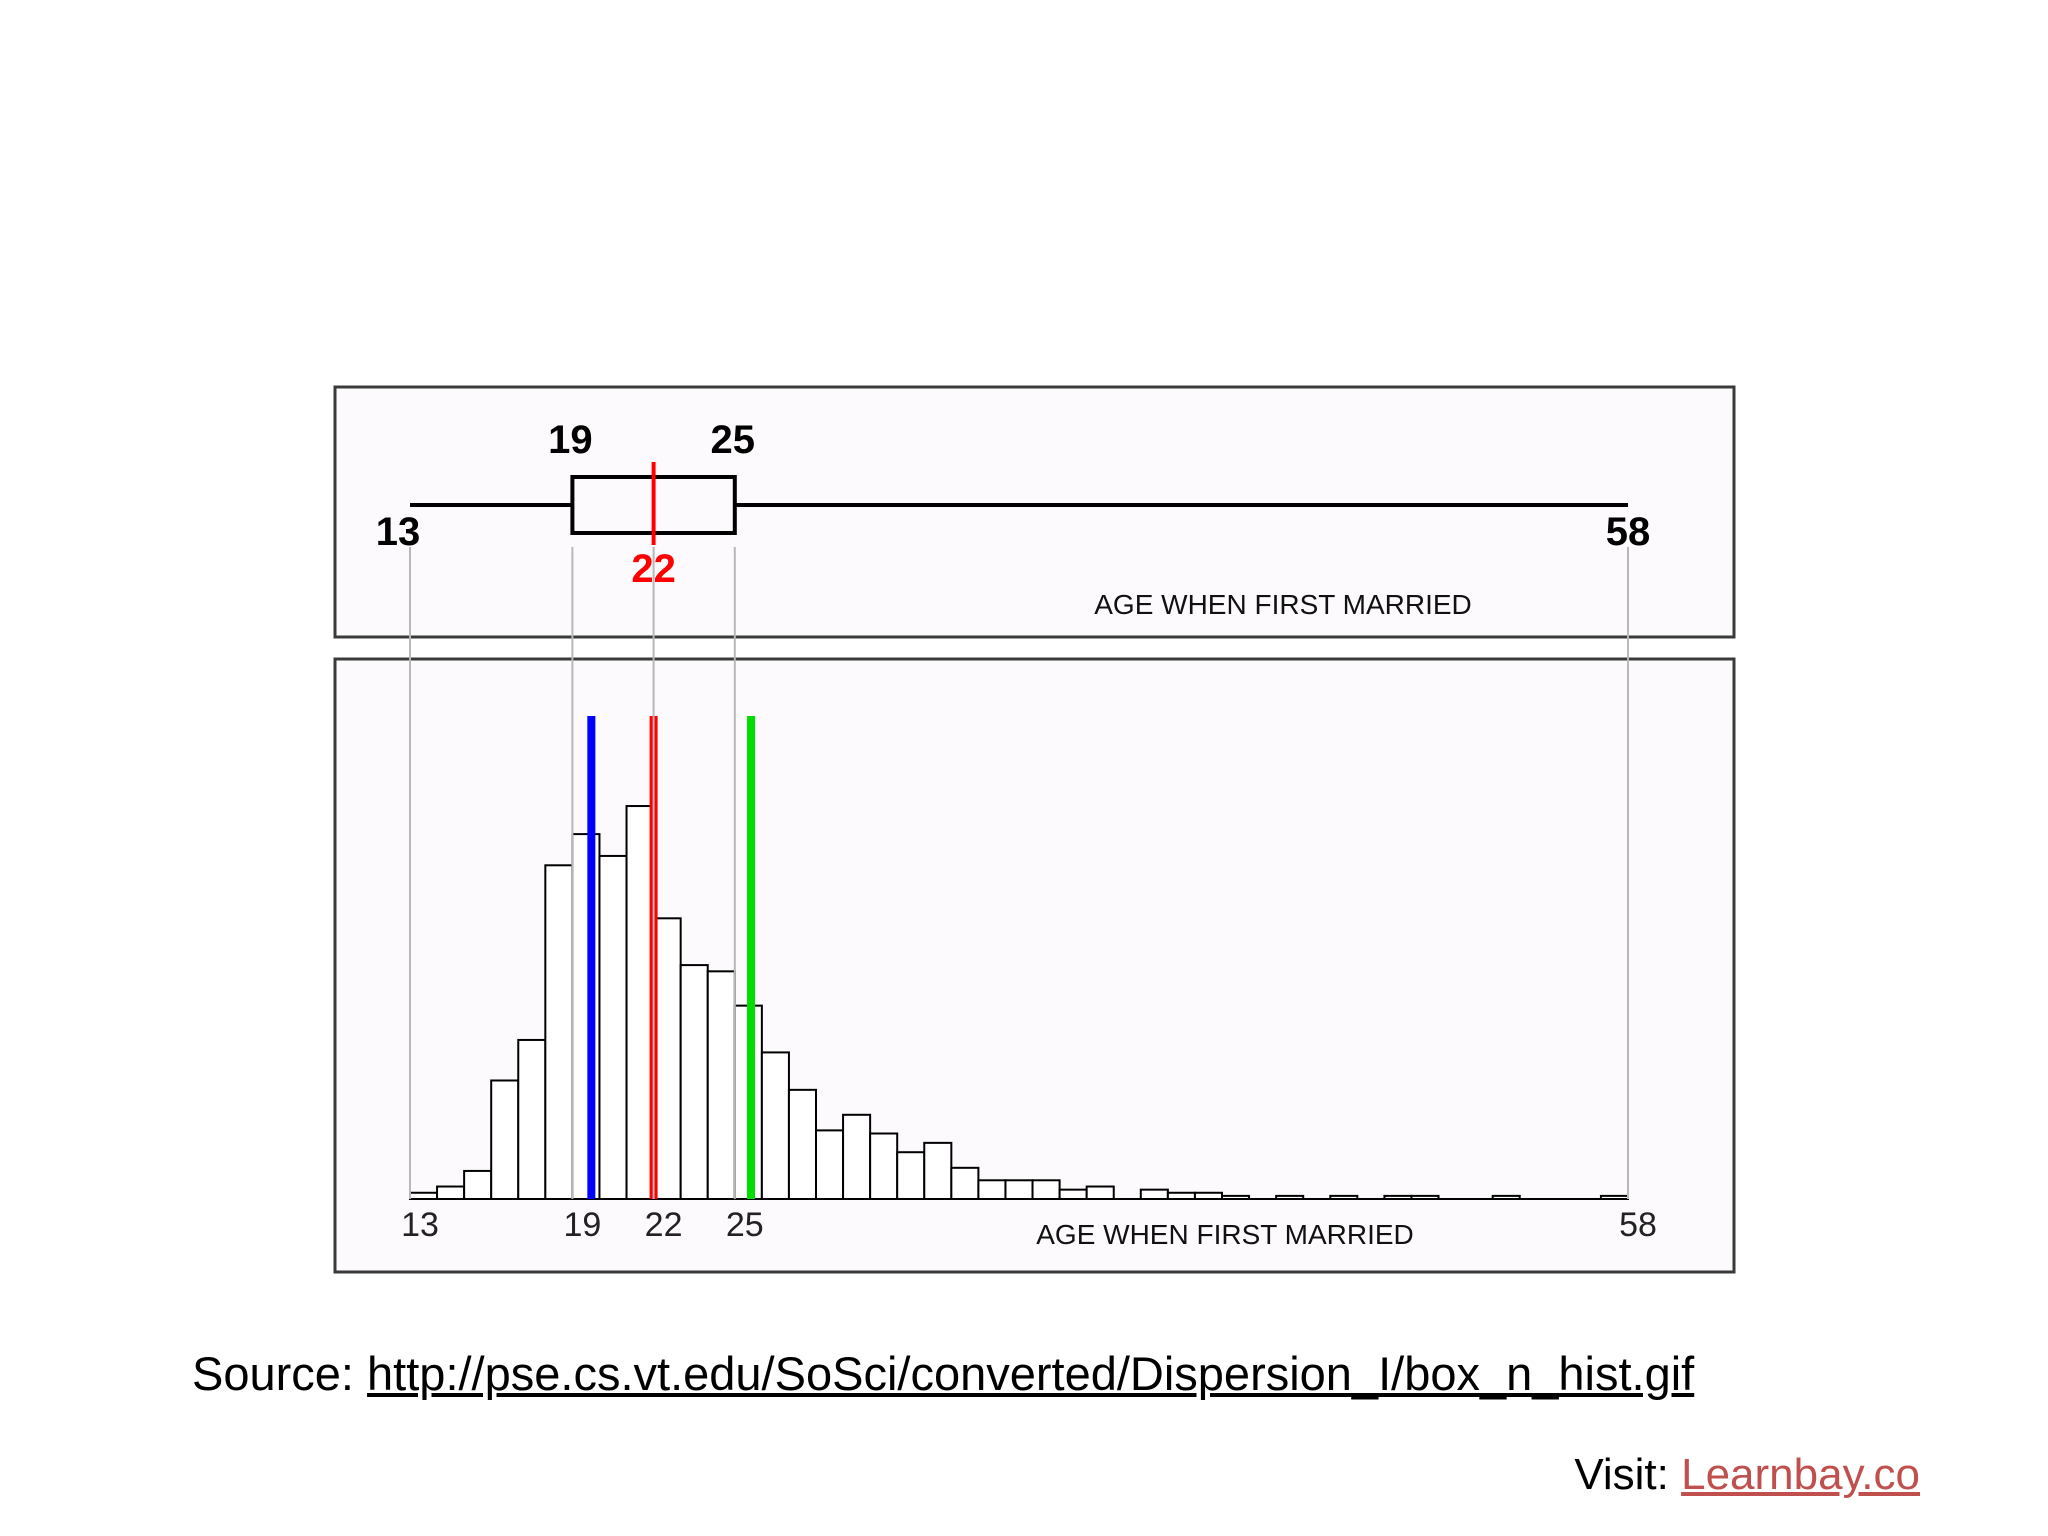 Image resolution: width=2048 pixels, height=1536 pixels. What do you see at coordinates (420, 1225) in the screenshot?
I see `histogram-tick-label: 13` at bounding box center [420, 1225].